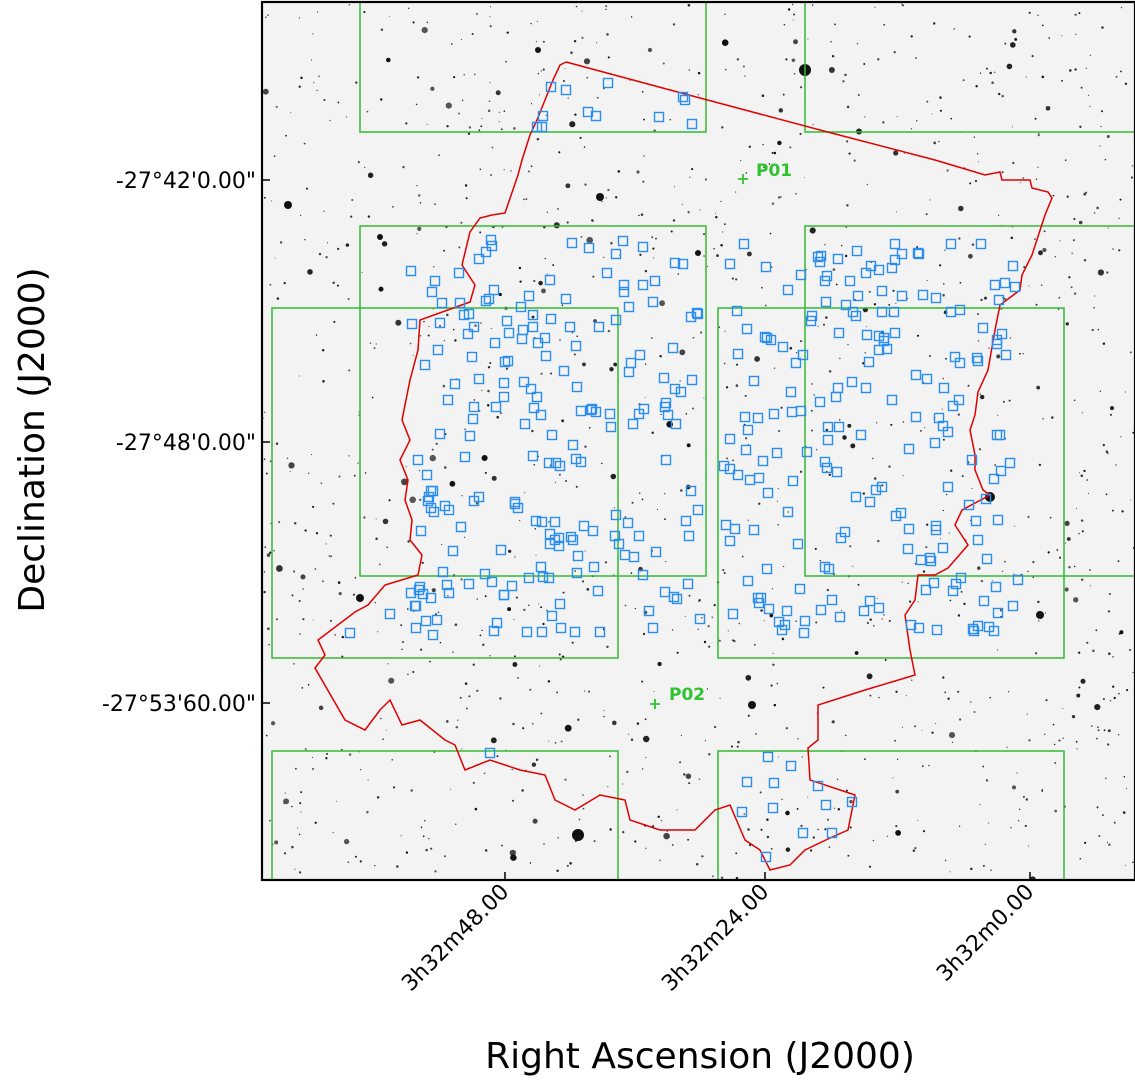 The width and height of the screenshot is (1135, 1082). Describe the element at coordinates (743, 179) in the screenshot. I see `pointing-marker` at that location.